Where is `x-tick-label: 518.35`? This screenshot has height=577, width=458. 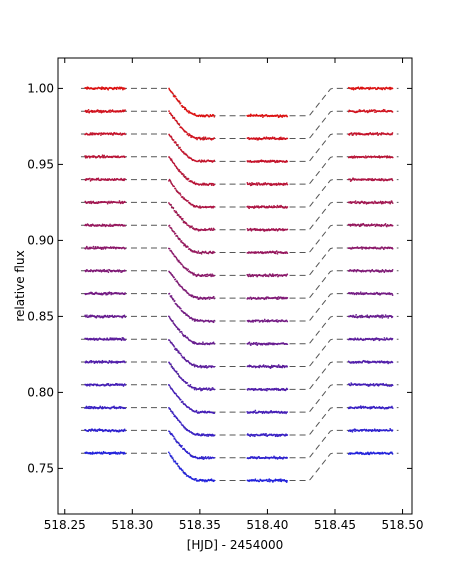
x-tick-label: 518.35 is located at coordinates (200, 525).